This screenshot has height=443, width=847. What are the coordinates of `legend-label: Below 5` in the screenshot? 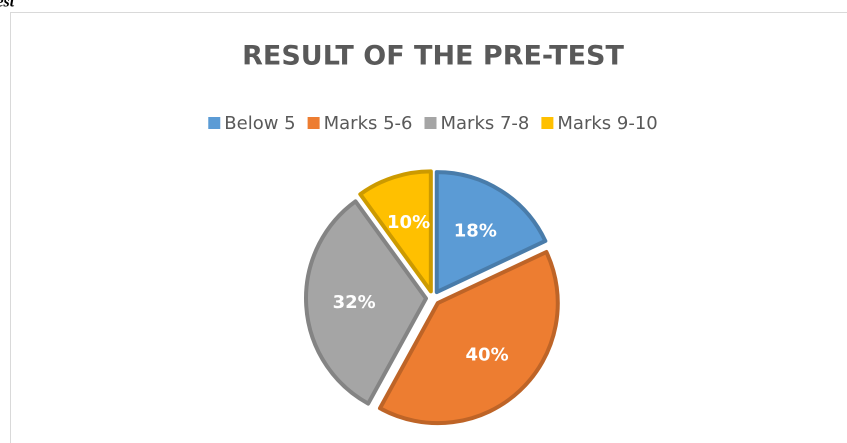 It's located at (259, 123).